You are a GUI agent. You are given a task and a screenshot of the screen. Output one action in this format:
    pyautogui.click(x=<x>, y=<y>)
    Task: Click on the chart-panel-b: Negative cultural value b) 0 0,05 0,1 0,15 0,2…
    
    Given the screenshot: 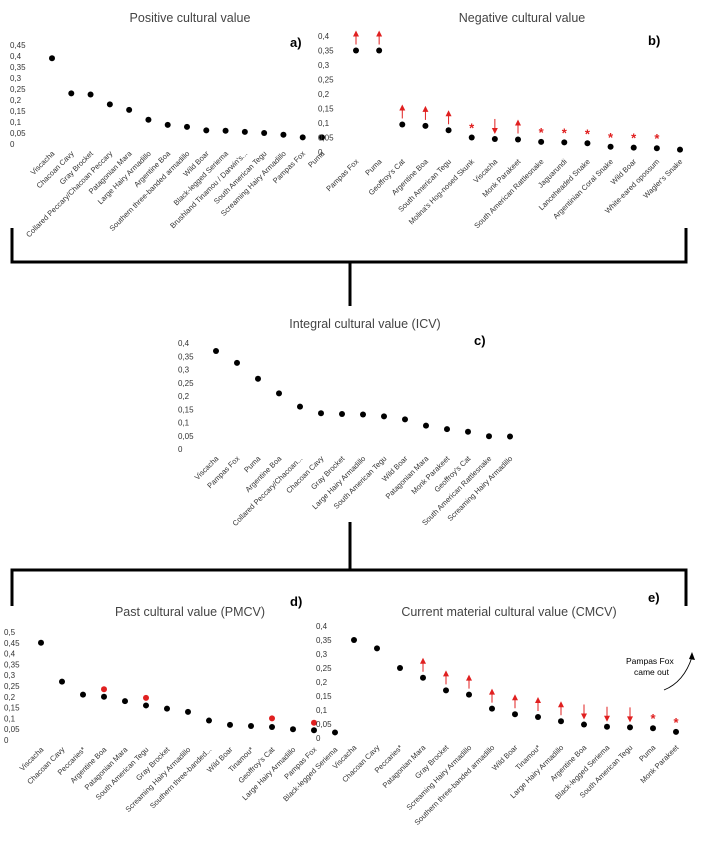 What is the action you would take?
    pyautogui.click(x=501, y=120)
    